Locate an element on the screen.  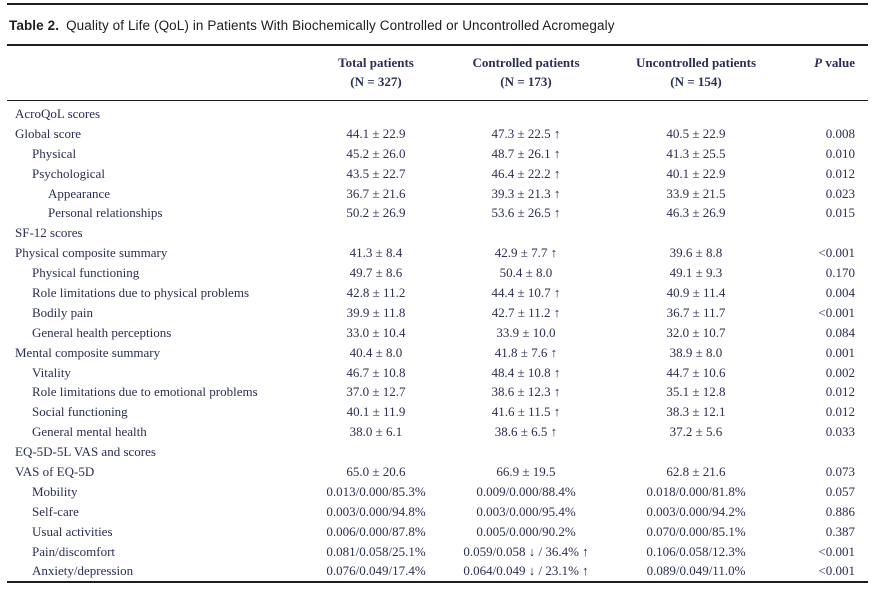
cell-p-value: 0.023 is located at coordinates (840, 193).